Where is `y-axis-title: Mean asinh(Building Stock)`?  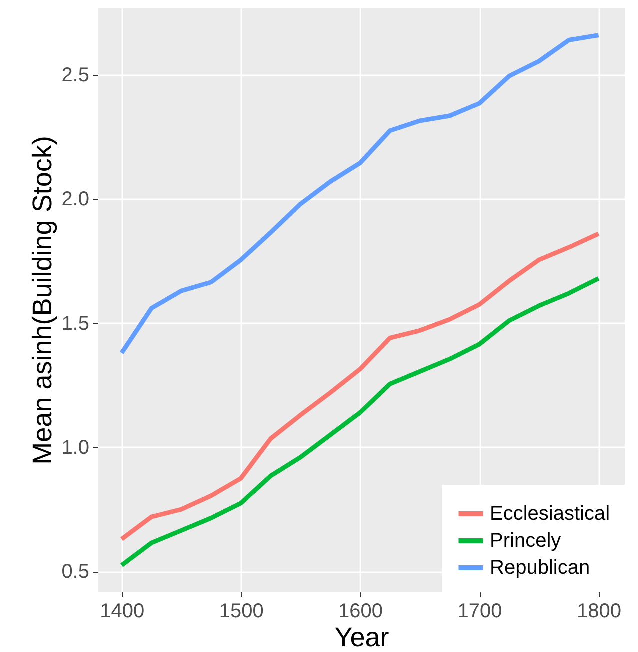 y-axis-title: Mean asinh(Building Stock) is located at coordinates (43, 300).